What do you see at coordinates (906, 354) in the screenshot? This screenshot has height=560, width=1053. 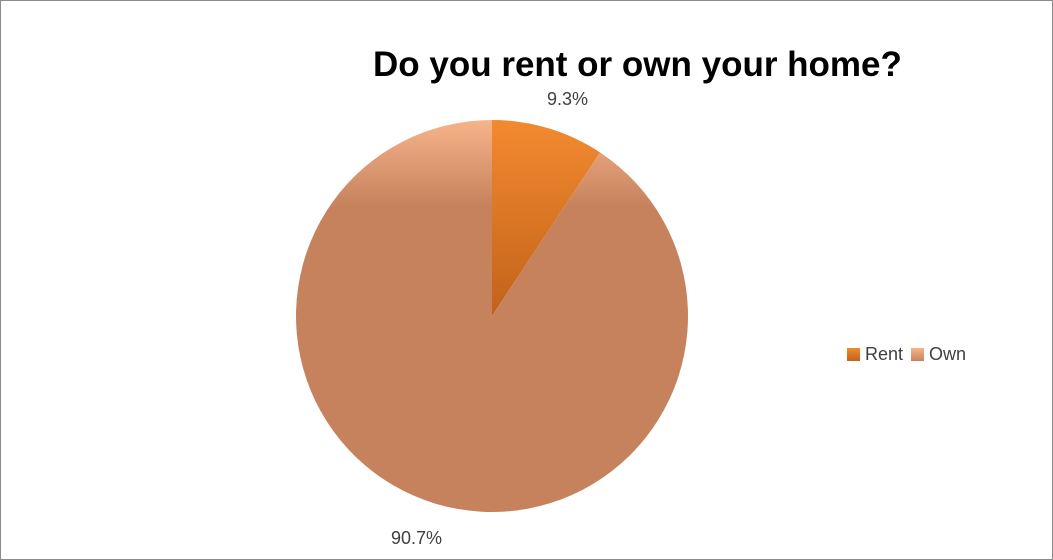 I see `legend: Rent Own` at bounding box center [906, 354].